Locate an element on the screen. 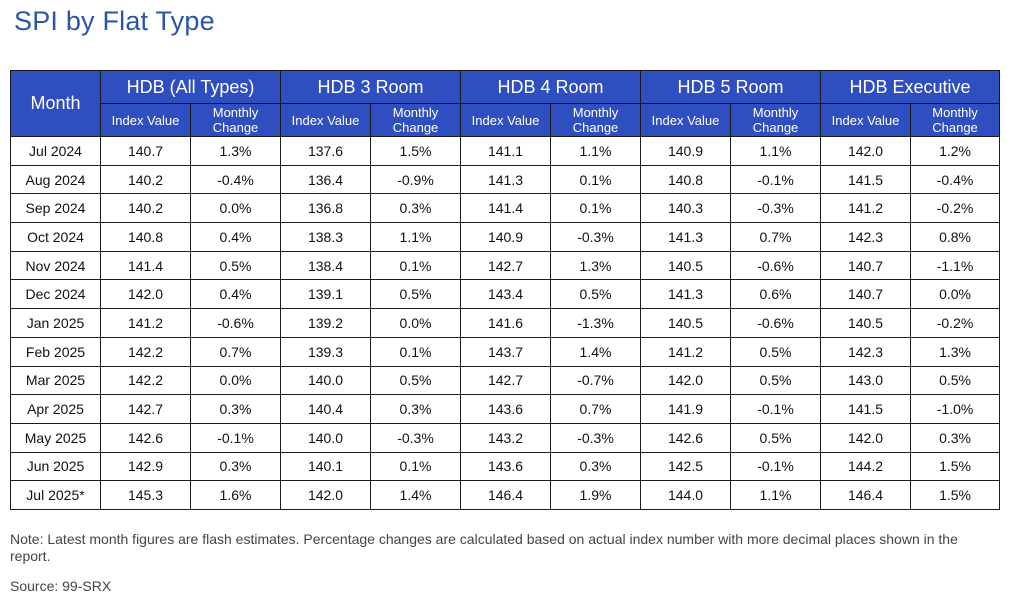 The height and width of the screenshot is (604, 1015). group-header: HDB Executive is located at coordinates (910, 87).